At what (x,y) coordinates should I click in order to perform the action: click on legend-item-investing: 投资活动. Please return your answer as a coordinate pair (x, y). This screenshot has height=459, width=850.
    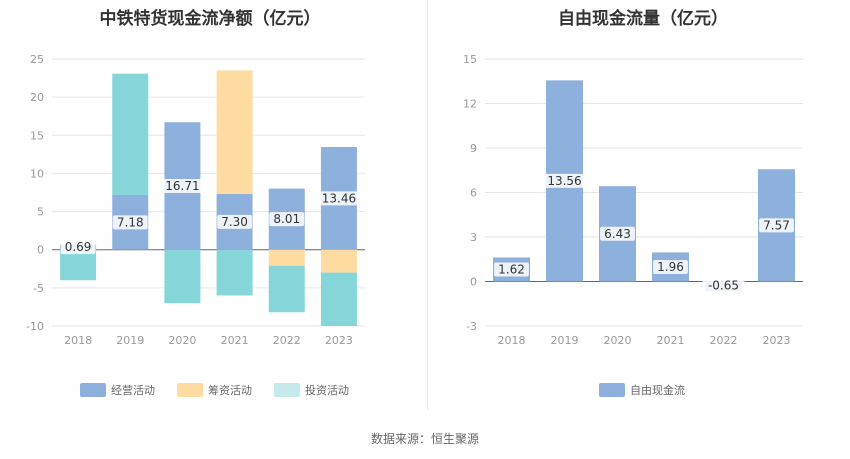
    Looking at the image, I should click on (311, 390).